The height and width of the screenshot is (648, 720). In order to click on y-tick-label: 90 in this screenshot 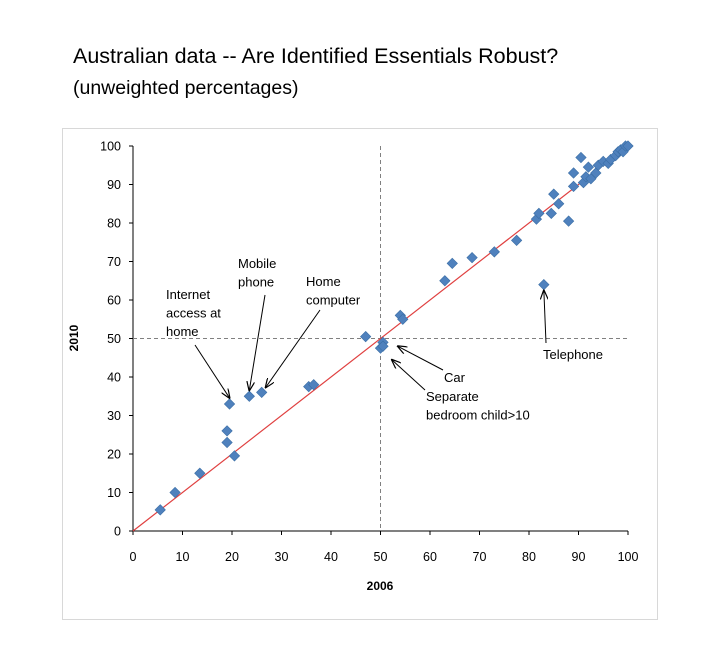, I will do `click(114, 185)`.